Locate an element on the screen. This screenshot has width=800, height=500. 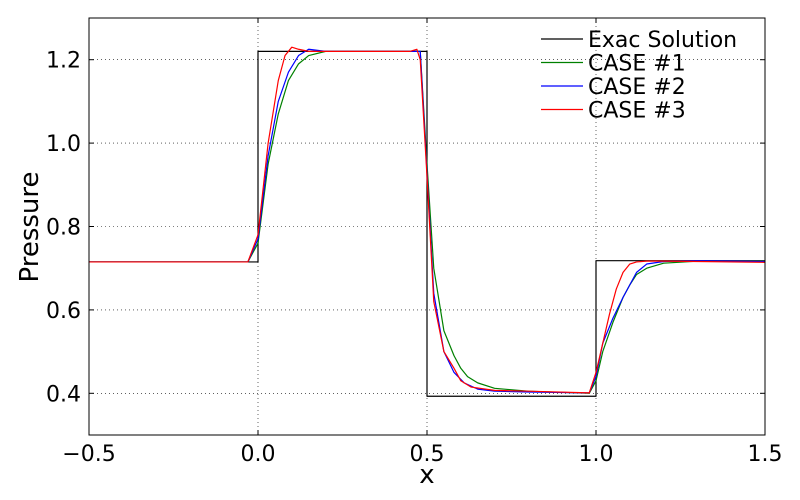
x-tick-label: 1.5 is located at coordinates (765, 454).